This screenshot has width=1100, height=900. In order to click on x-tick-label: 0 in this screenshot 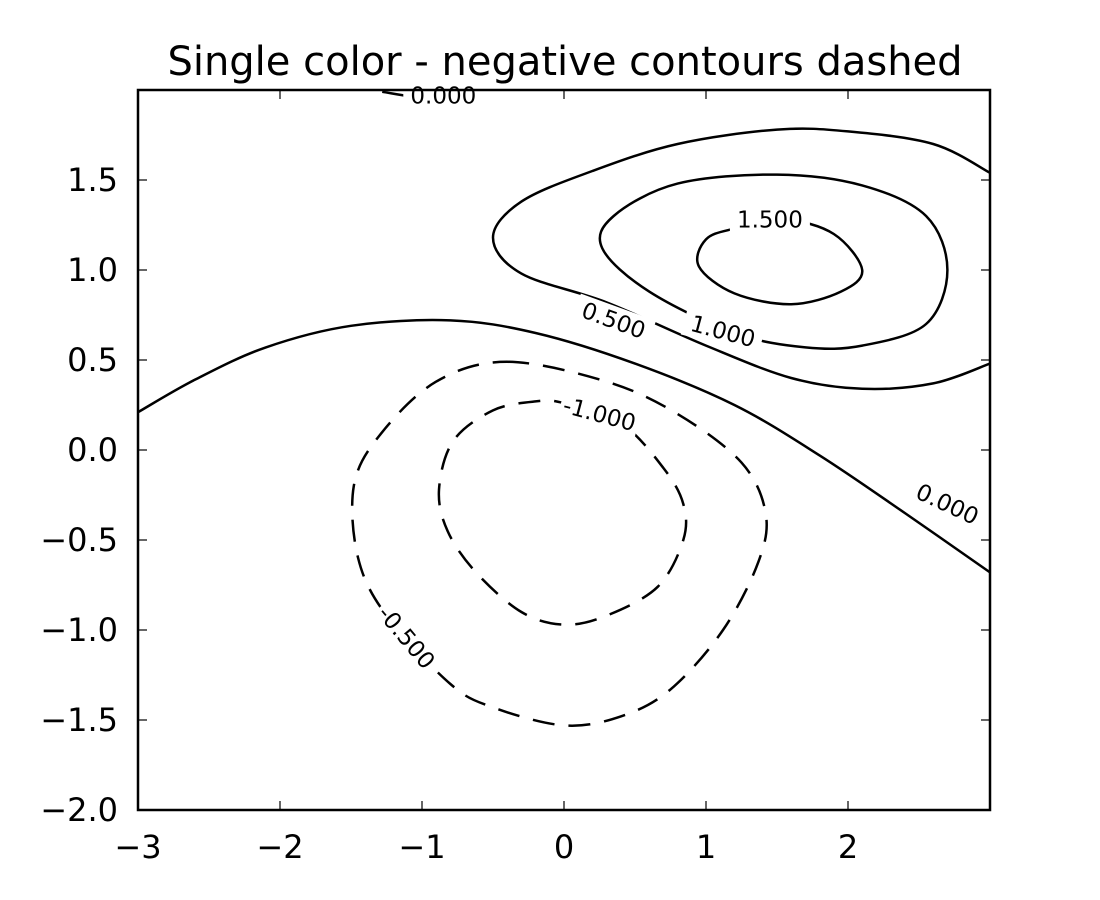, I will do `click(564, 847)`.